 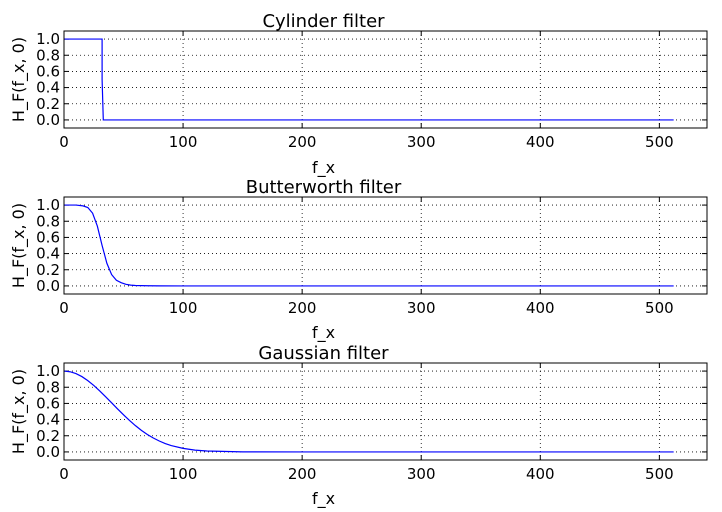 I want to click on chart-title: Cylinder filter, so click(x=323, y=21).